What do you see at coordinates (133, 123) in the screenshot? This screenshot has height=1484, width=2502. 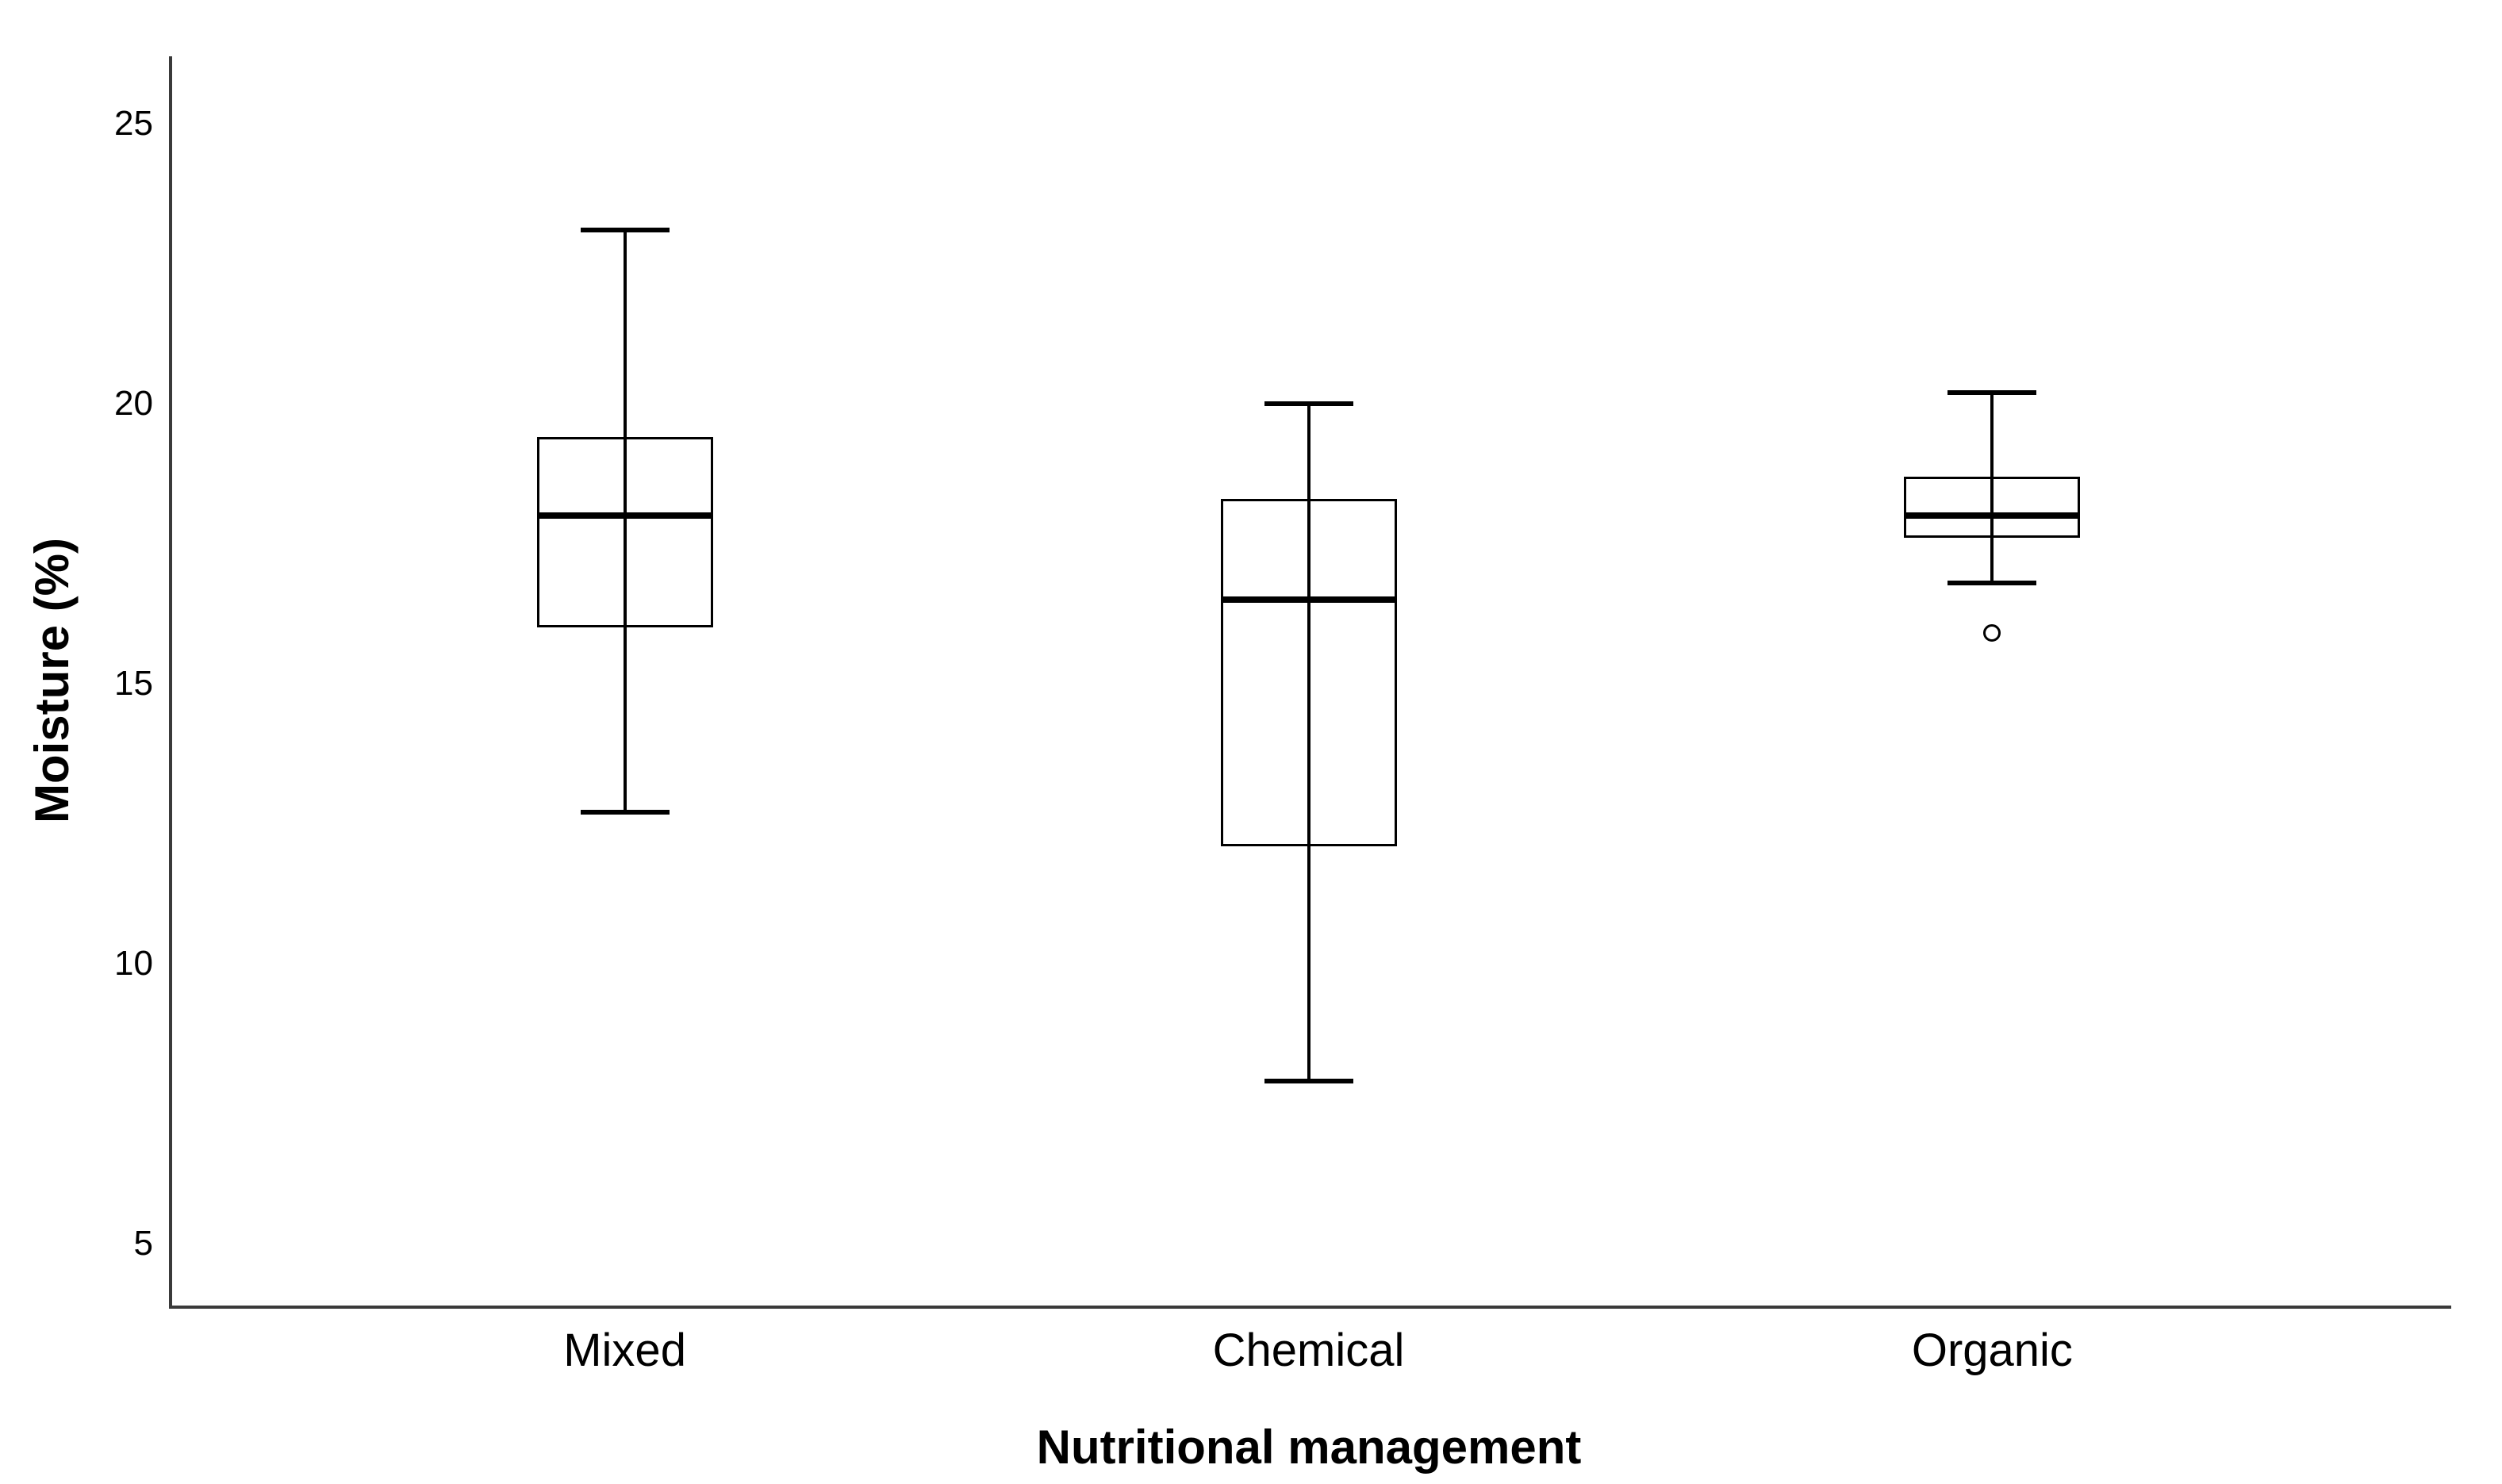 I see `y-tick-label: 25` at bounding box center [133, 123].